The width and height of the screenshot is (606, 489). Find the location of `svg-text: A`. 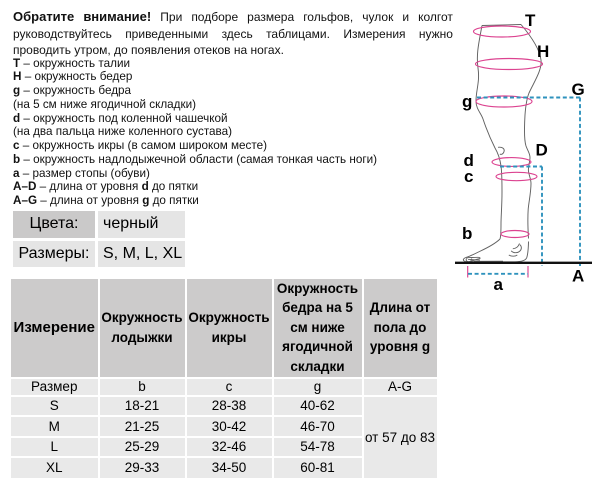

svg-text: A is located at coordinates (578, 276).